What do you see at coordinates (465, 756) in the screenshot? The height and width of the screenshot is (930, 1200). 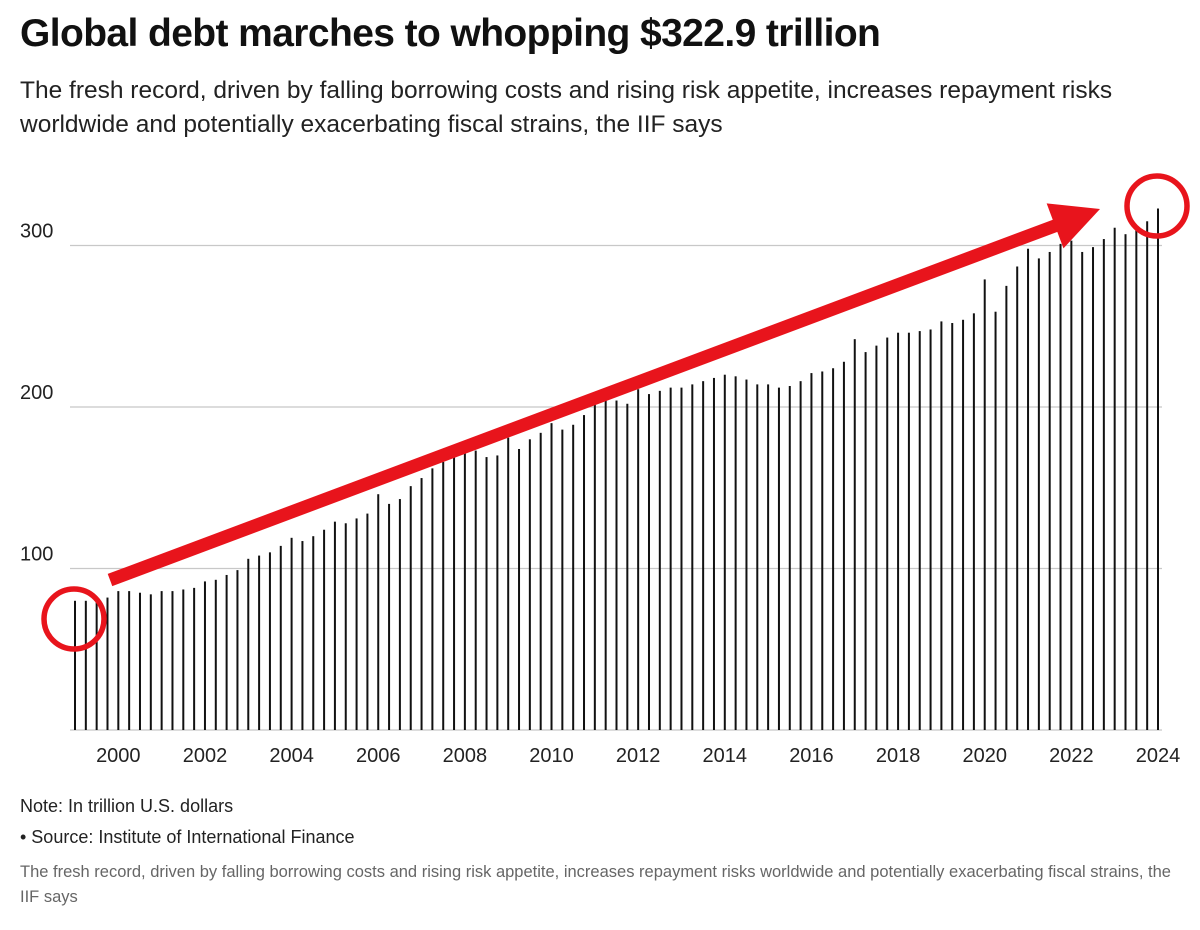 I see `x-tick-label: 2008` at bounding box center [465, 756].